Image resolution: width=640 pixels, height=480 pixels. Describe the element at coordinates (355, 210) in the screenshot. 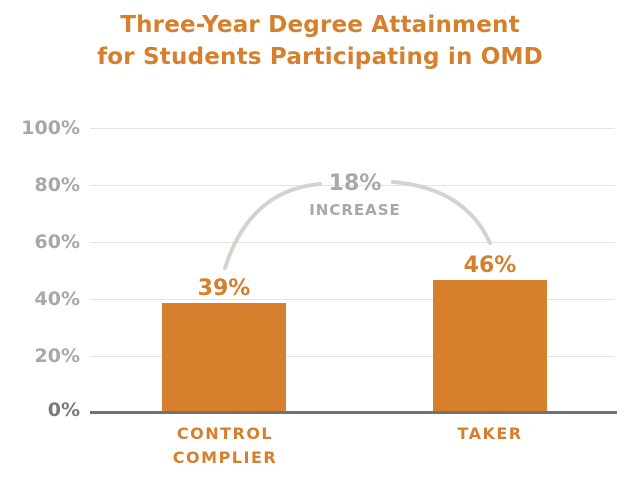

I see `increase-label: INCREASE` at that location.